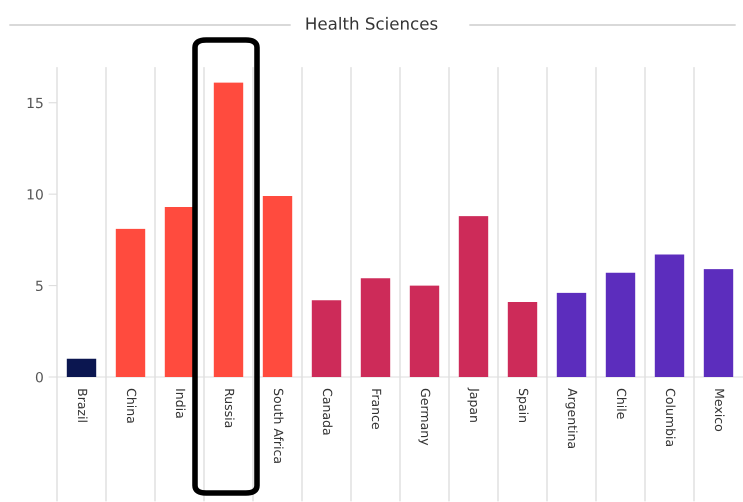 The image size is (743, 502). I want to click on x-tick-label: India, so click(181, 403).